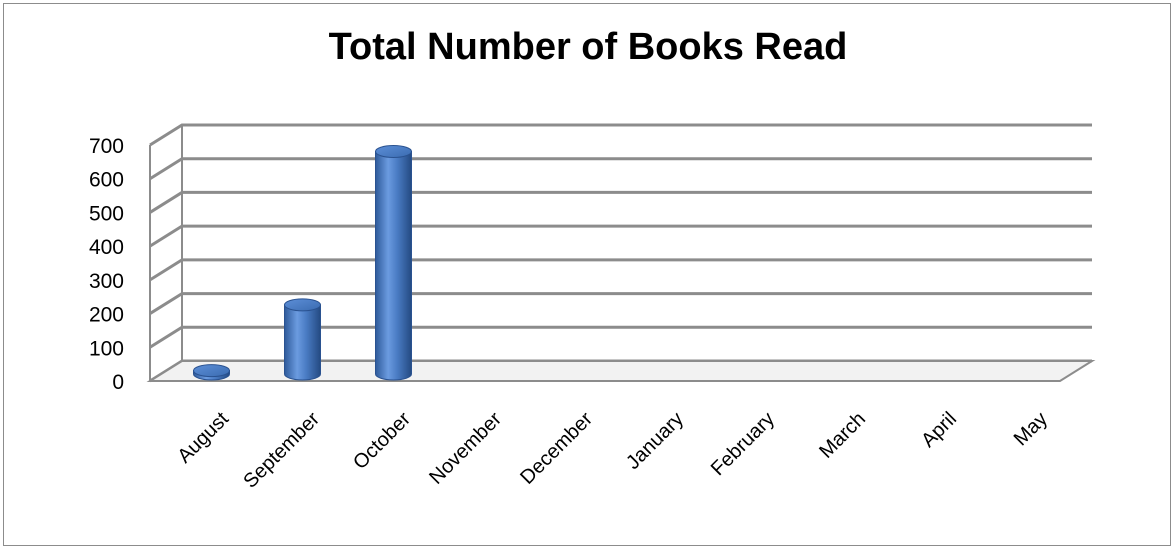 This screenshot has height=550, width=1176. I want to click on x-category-label: August, so click(203, 438).